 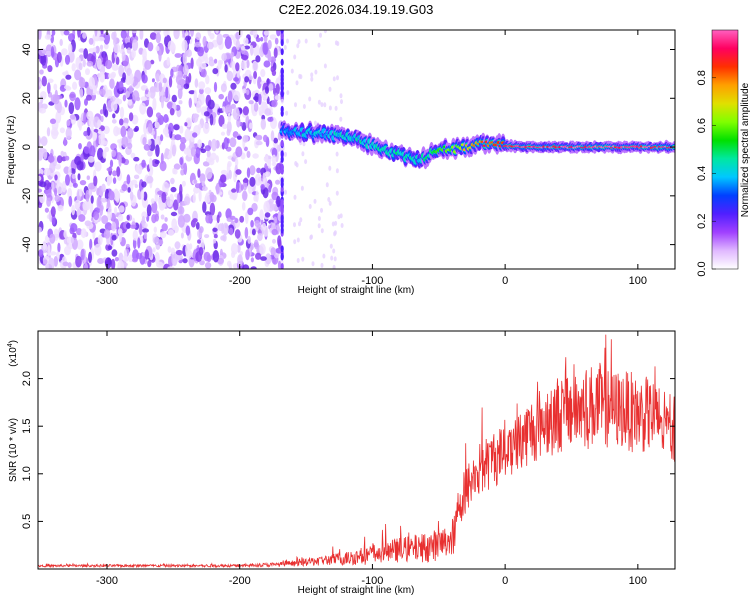 I want to click on colorbar-gradient, so click(x=725, y=149).